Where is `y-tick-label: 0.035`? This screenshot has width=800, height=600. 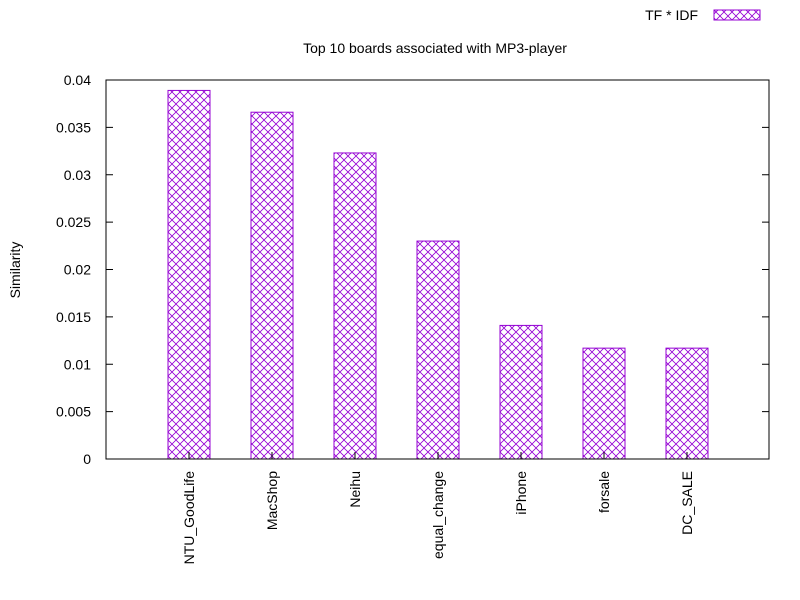
y-tick-label: 0.035 is located at coordinates (73, 127).